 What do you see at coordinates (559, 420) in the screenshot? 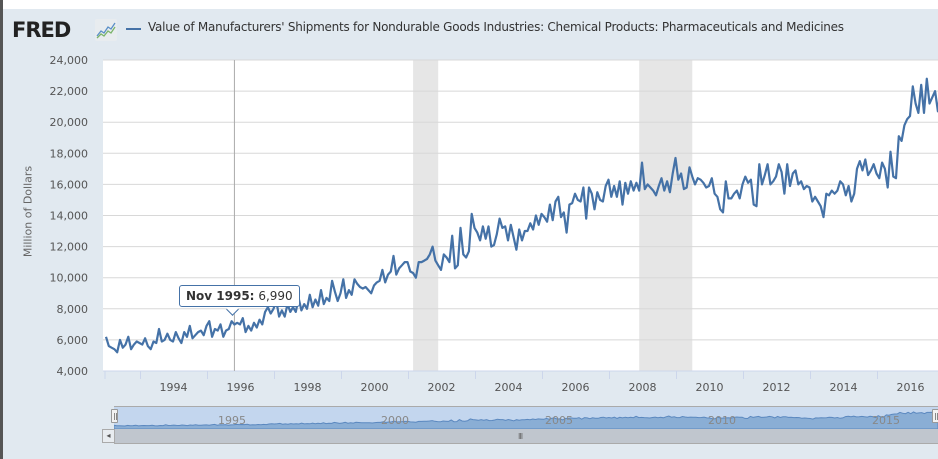
I see `navigator-label-2005: 2005` at bounding box center [559, 420].